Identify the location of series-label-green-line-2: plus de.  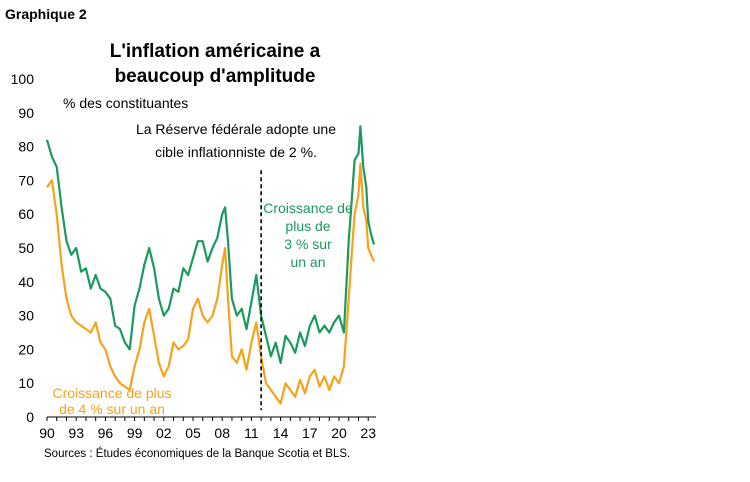
(307, 226).